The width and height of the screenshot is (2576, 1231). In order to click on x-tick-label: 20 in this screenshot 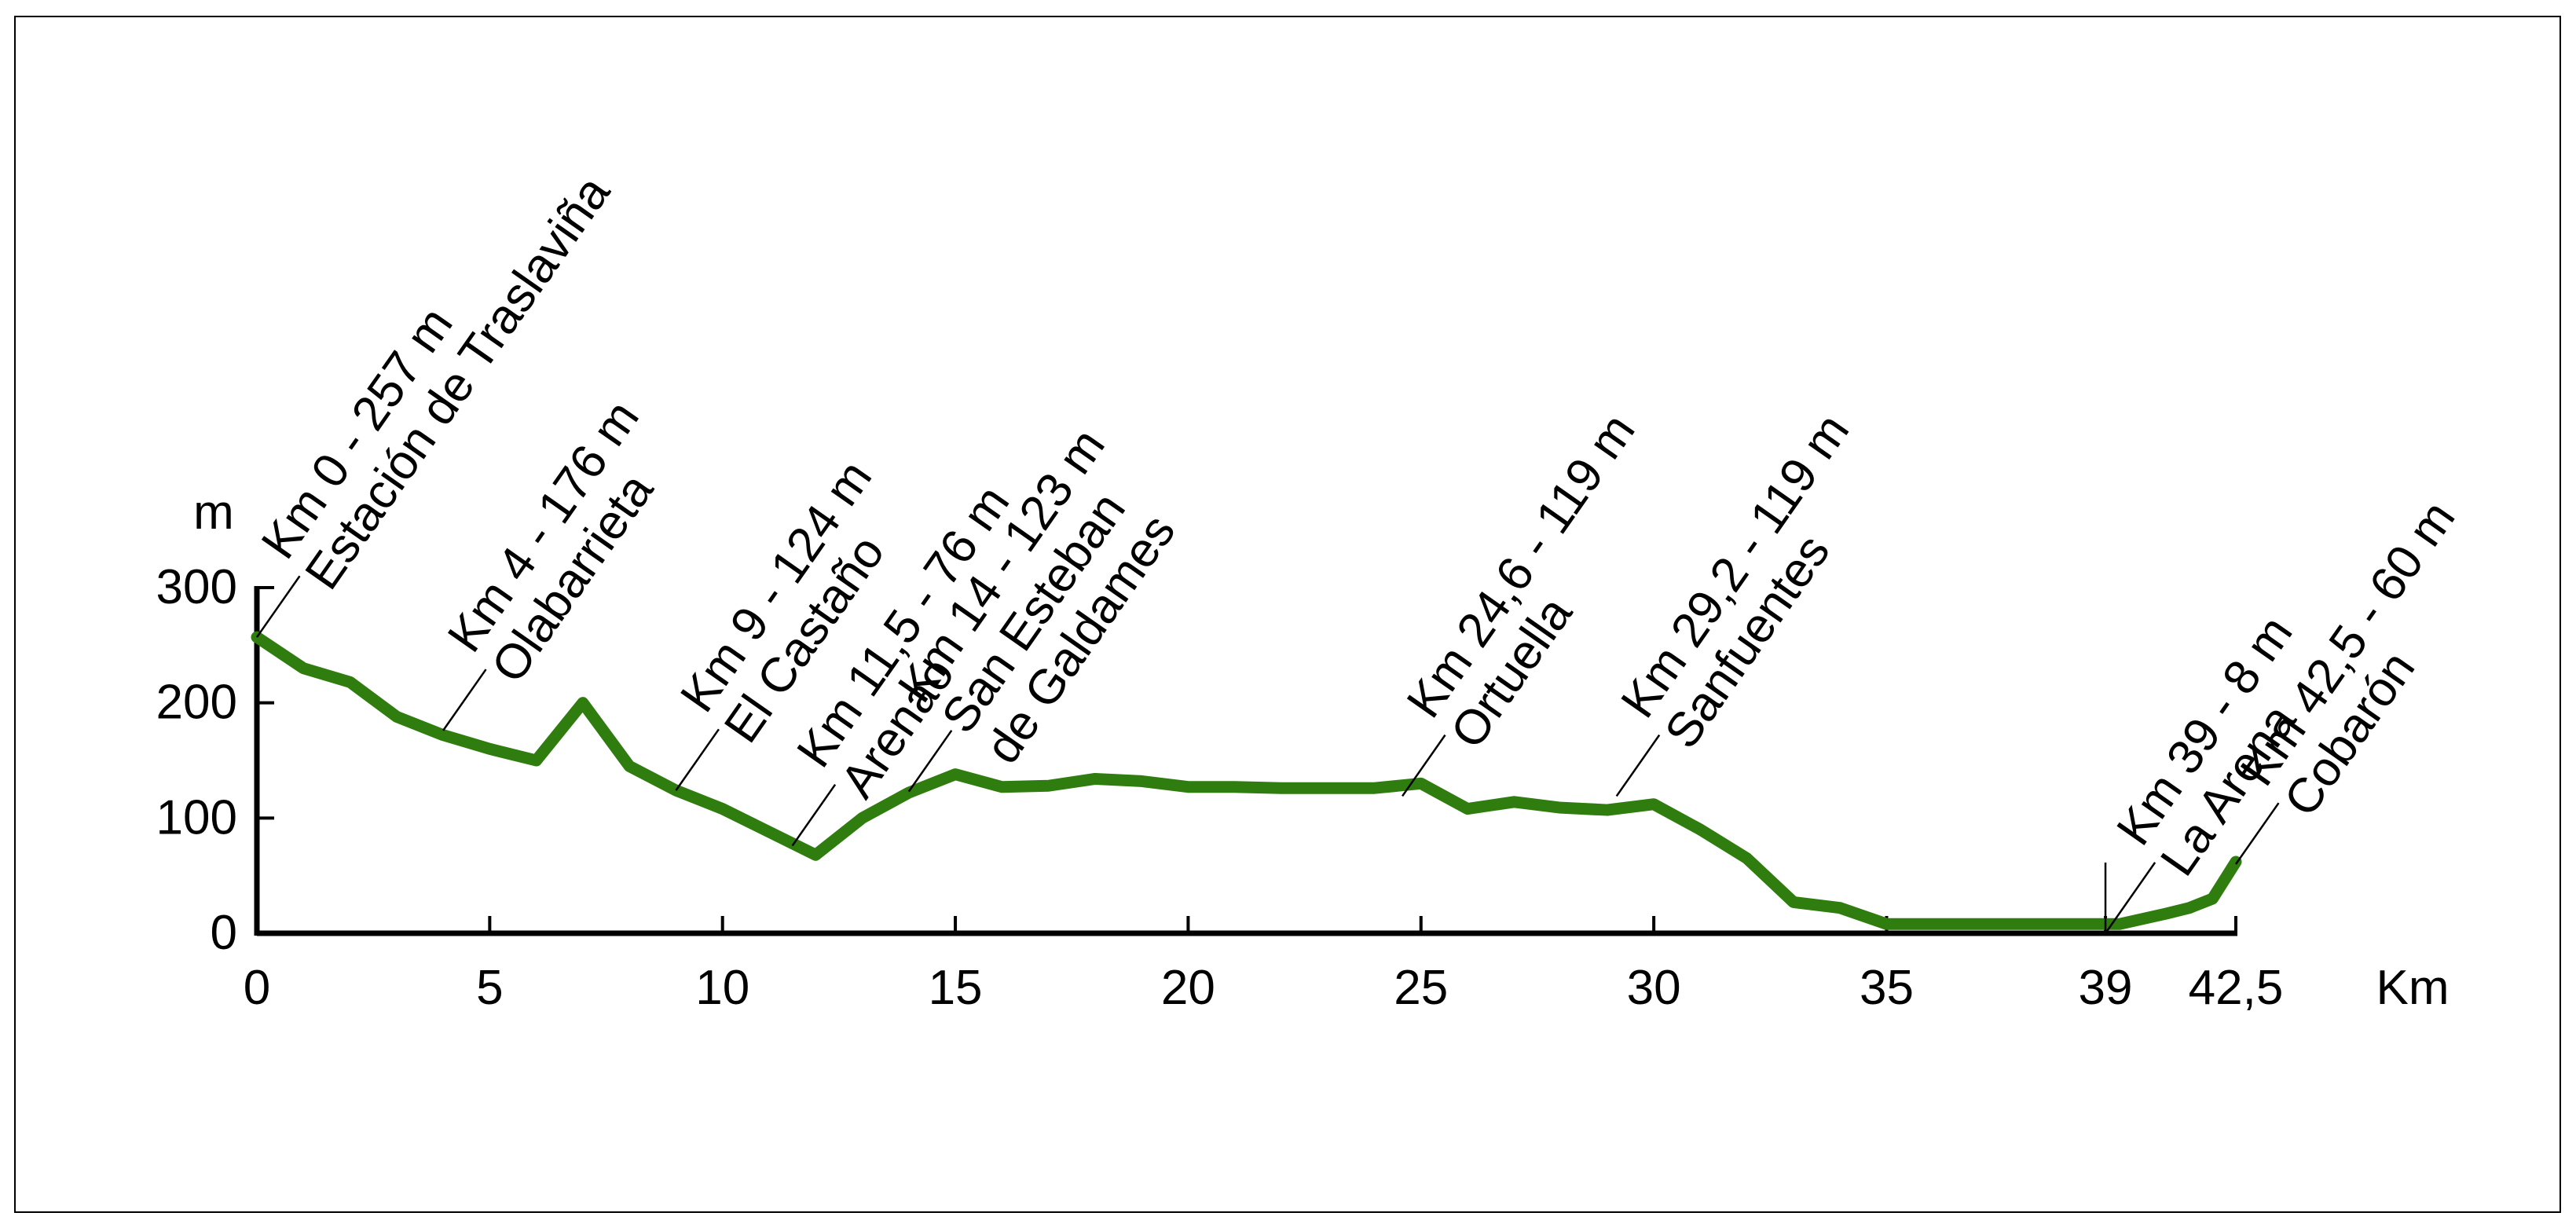, I will do `click(1188, 988)`.